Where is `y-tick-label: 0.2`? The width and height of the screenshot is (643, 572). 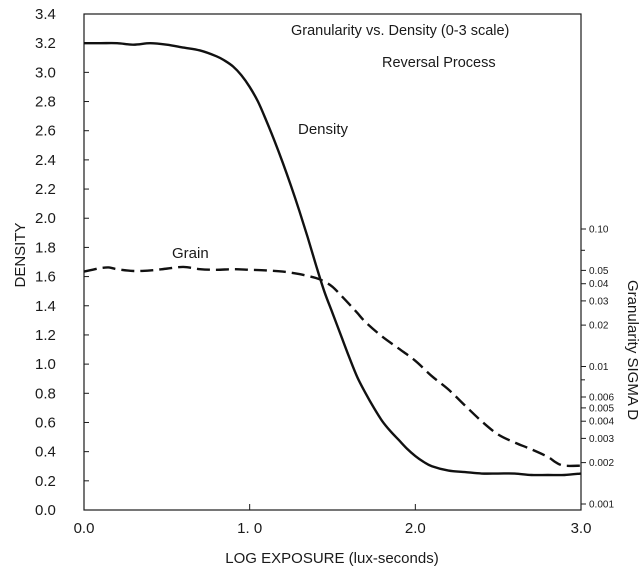
y-tick-label: 0.2 is located at coordinates (45, 481).